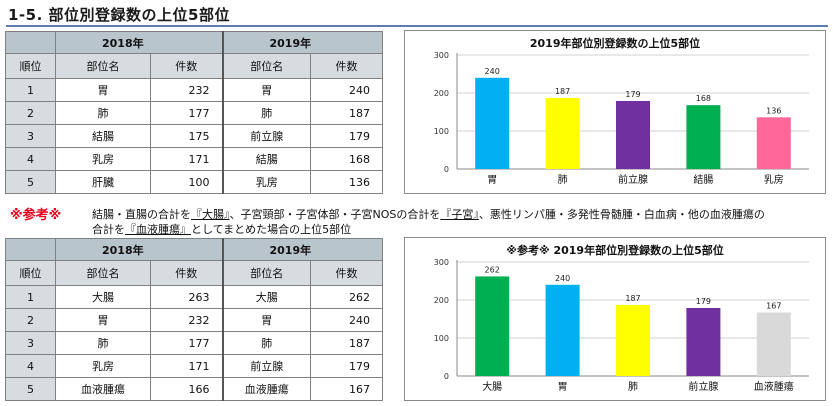  Describe the element at coordinates (441, 55) in the screenshot. I see `y-tick-label: 300` at that location.